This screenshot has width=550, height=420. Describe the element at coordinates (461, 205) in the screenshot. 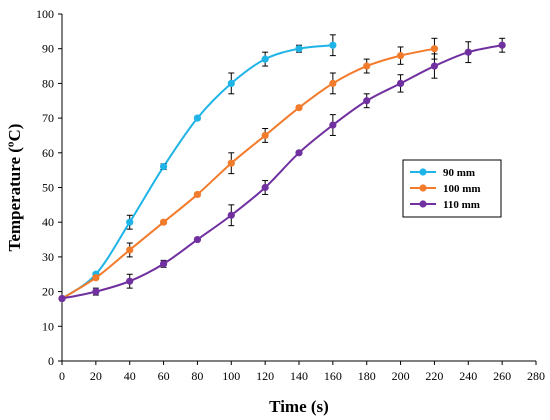

I see `legend-label: 110 mm` at that location.